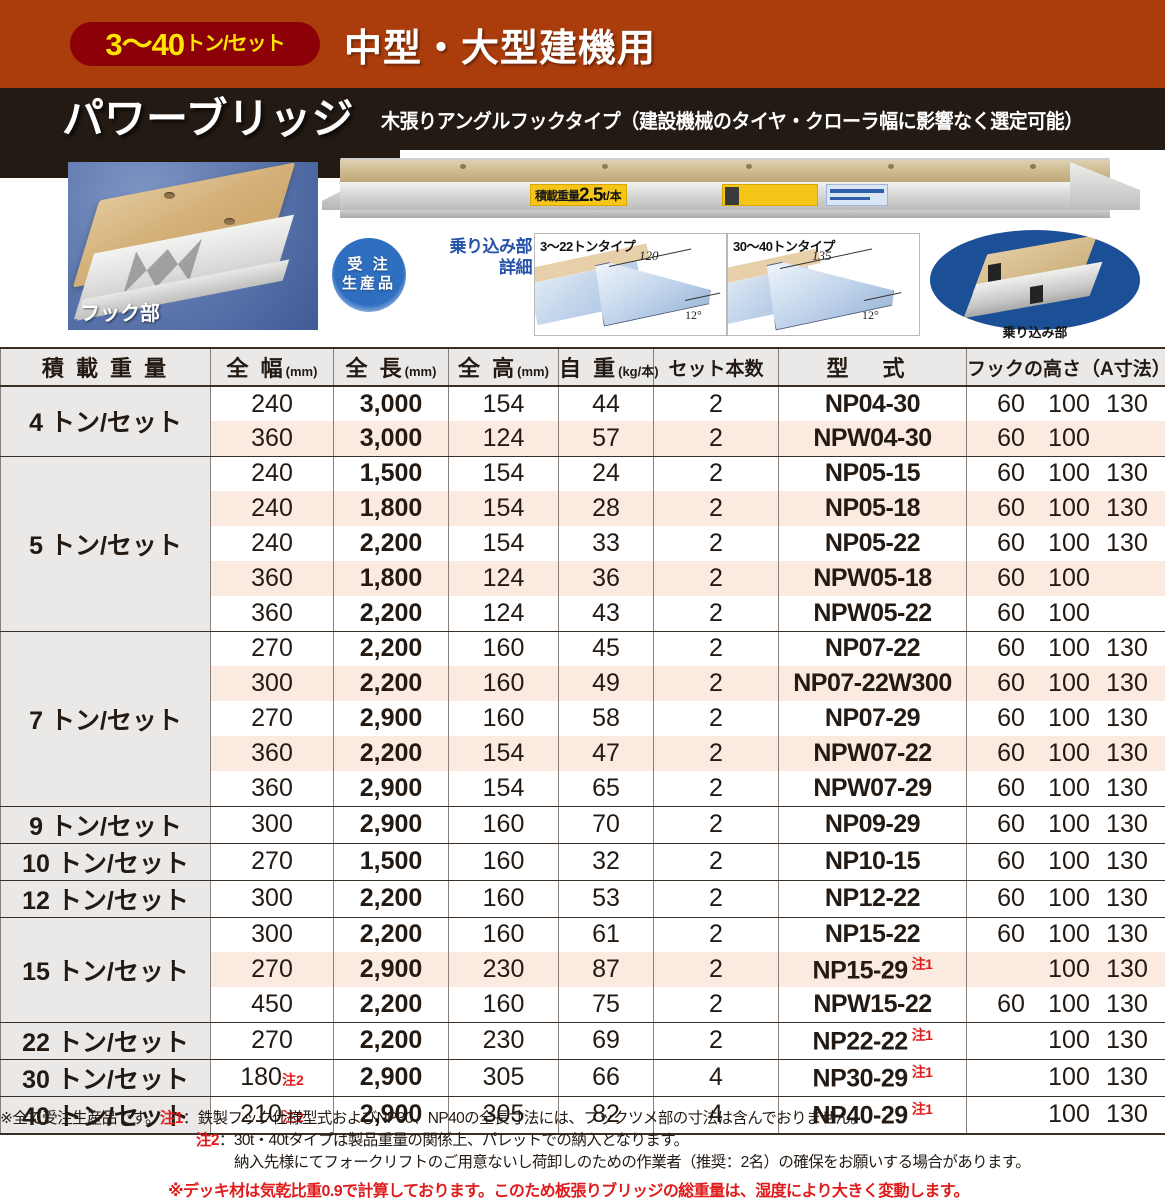 Image resolution: width=1165 pixels, height=1200 pixels. I want to click on col-header-length: 全 長(mm), so click(391, 367).